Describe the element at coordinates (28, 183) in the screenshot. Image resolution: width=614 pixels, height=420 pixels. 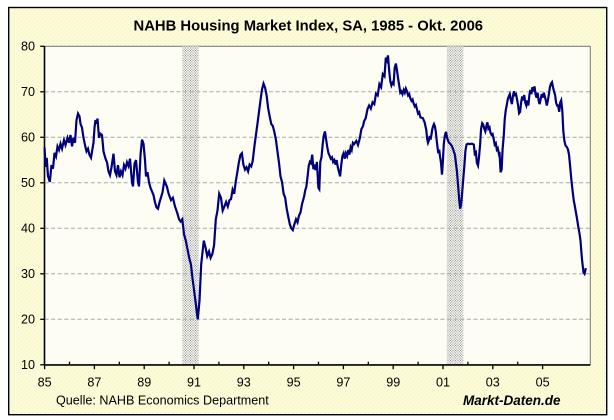
I see `svg-text: 50` at that location.